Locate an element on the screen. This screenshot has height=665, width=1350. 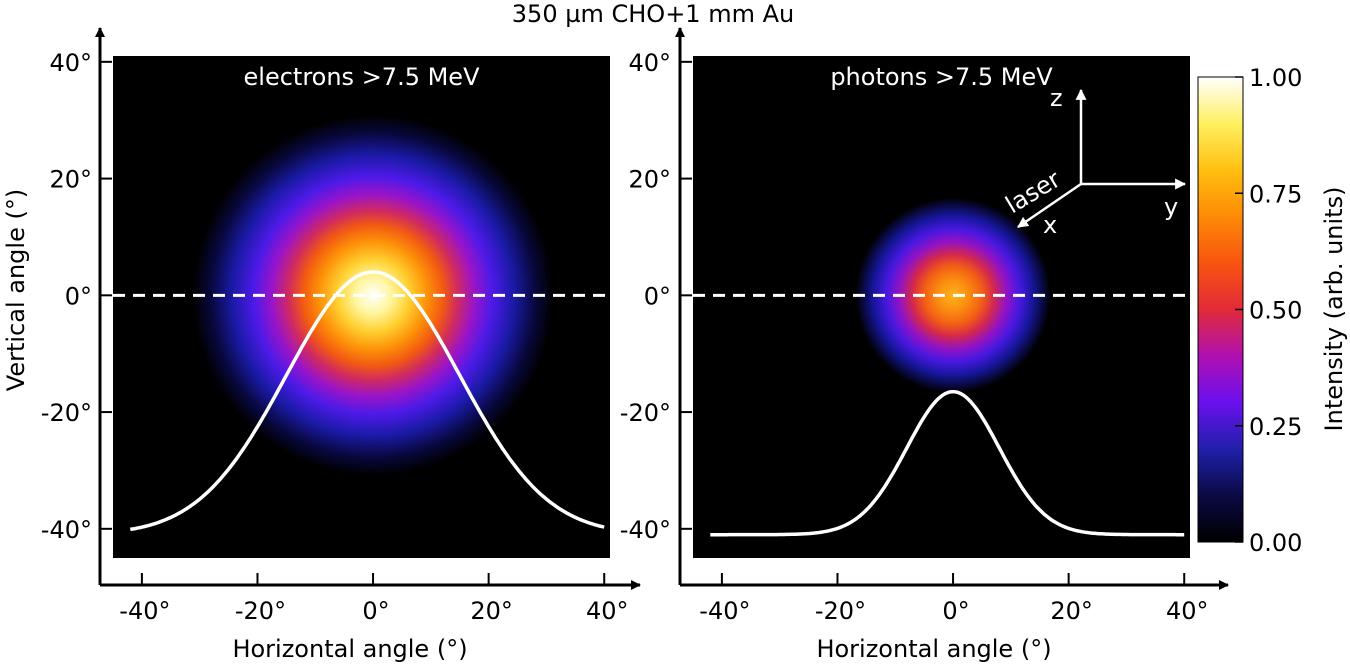
photons-x-tick-label: 20° is located at coordinates (1071, 611).